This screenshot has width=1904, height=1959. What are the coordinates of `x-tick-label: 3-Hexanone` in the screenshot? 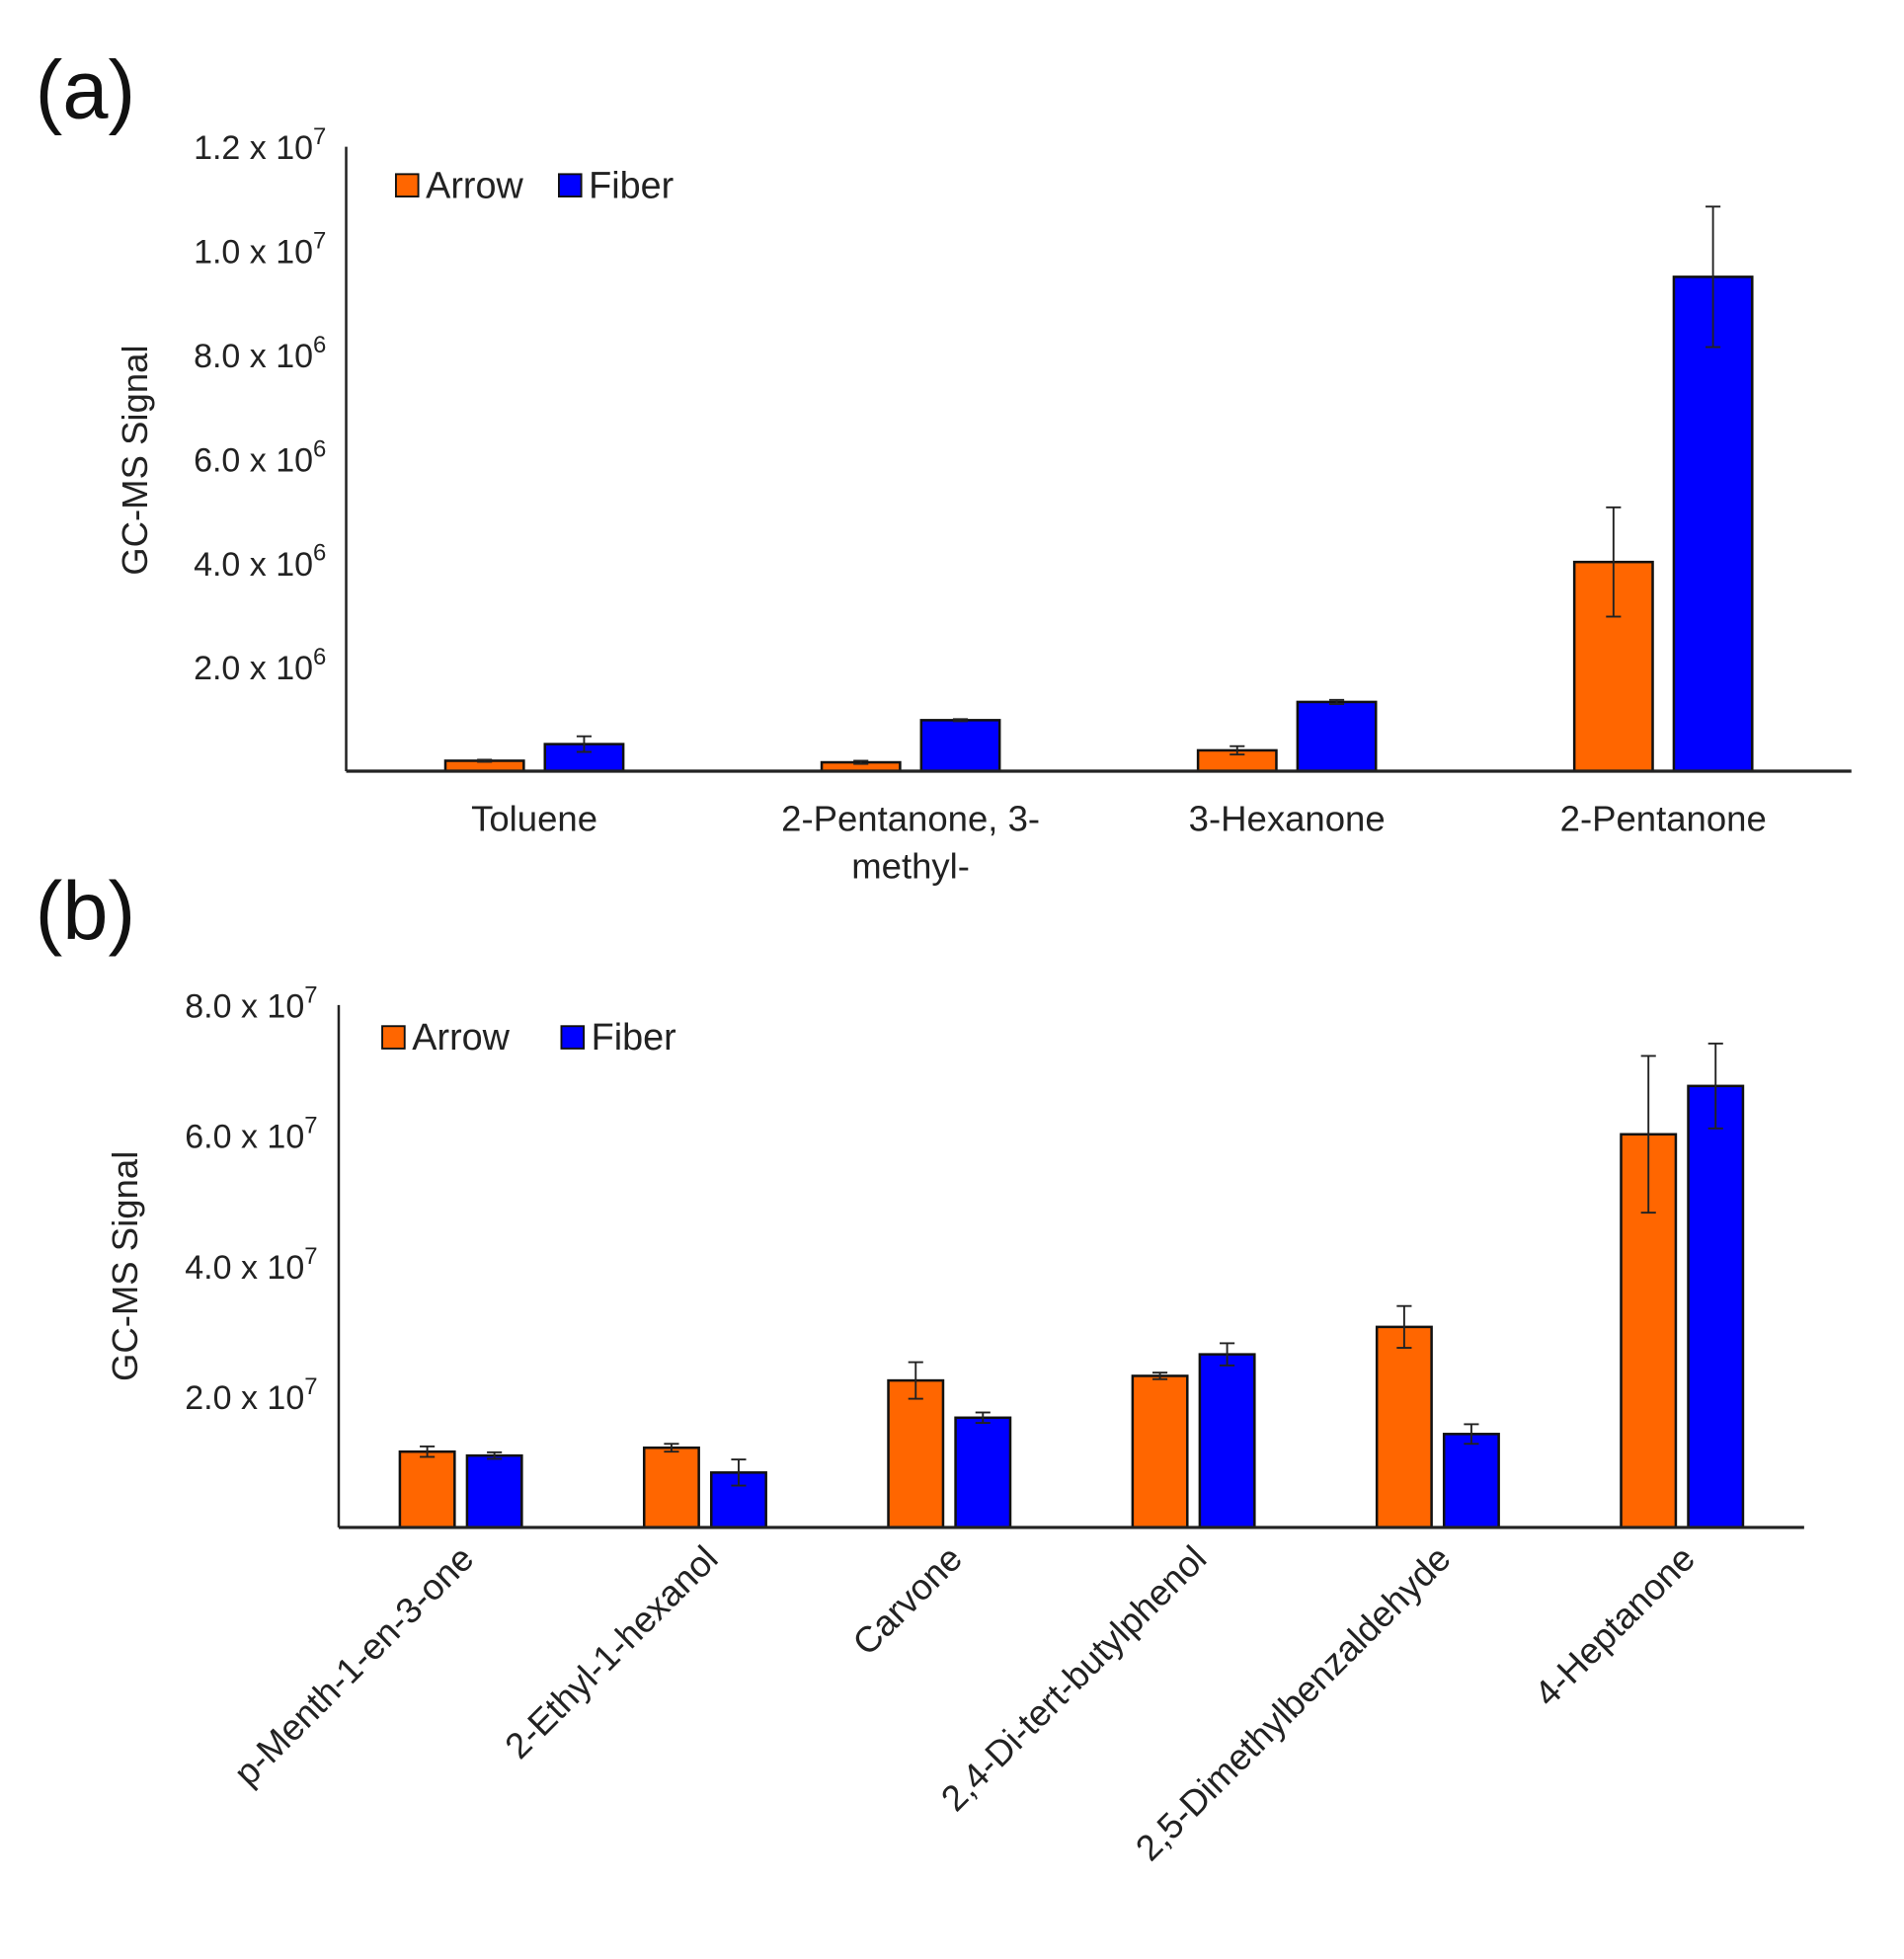 It's located at (1287, 818).